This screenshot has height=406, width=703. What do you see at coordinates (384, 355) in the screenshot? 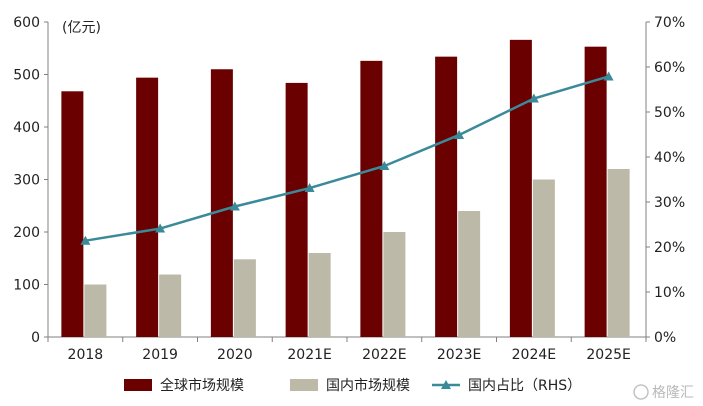
I see `x-tick-label: 2022E` at bounding box center [384, 355].